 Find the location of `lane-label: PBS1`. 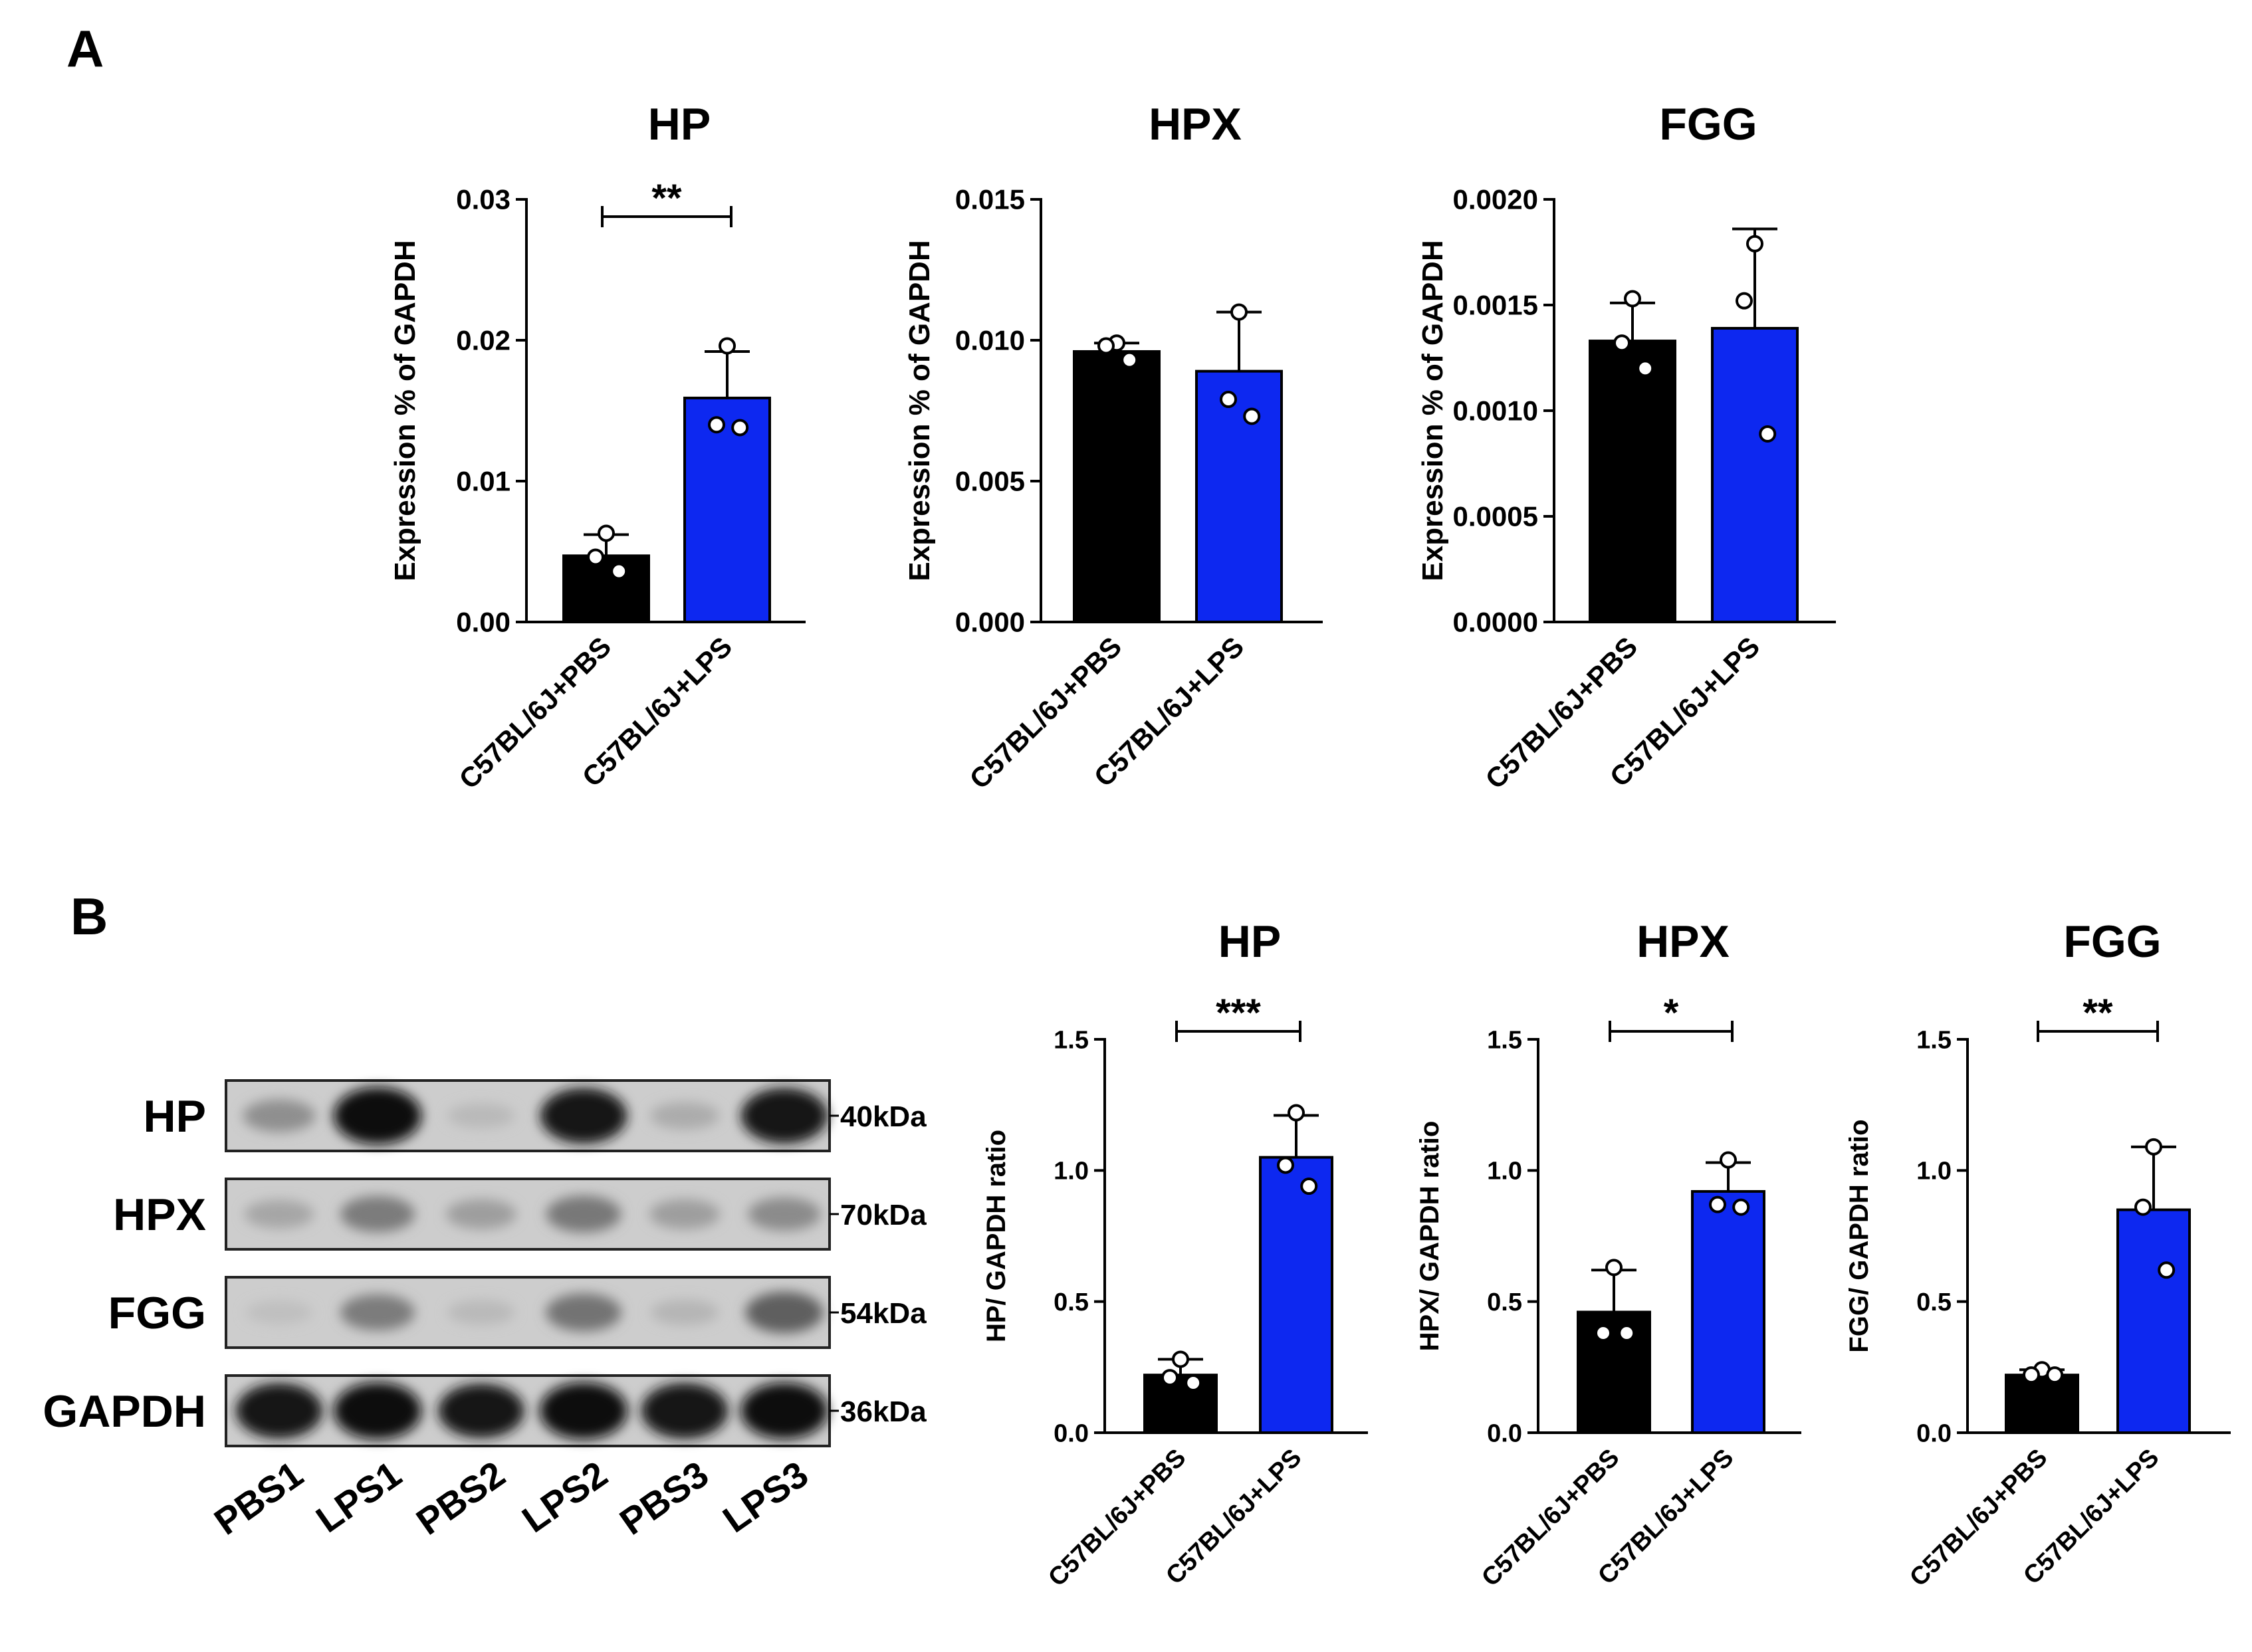

lane-label: PBS1 is located at coordinates (258, 1498).